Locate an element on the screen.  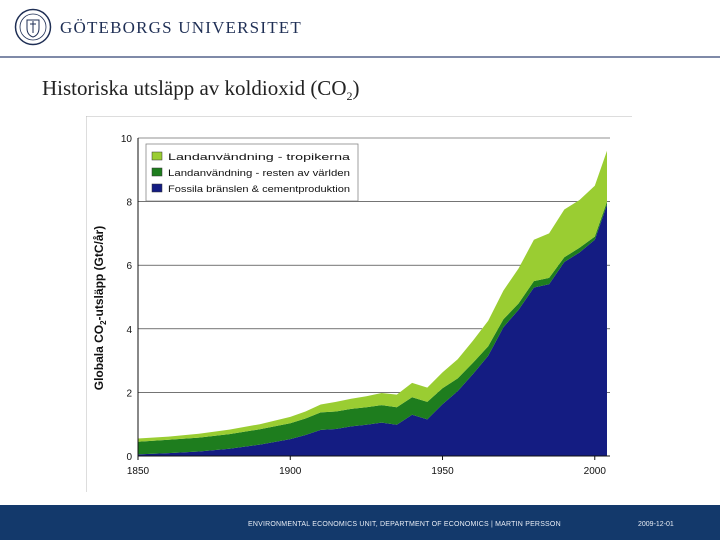
x-tick-label: 1850 is located at coordinates (138, 471).